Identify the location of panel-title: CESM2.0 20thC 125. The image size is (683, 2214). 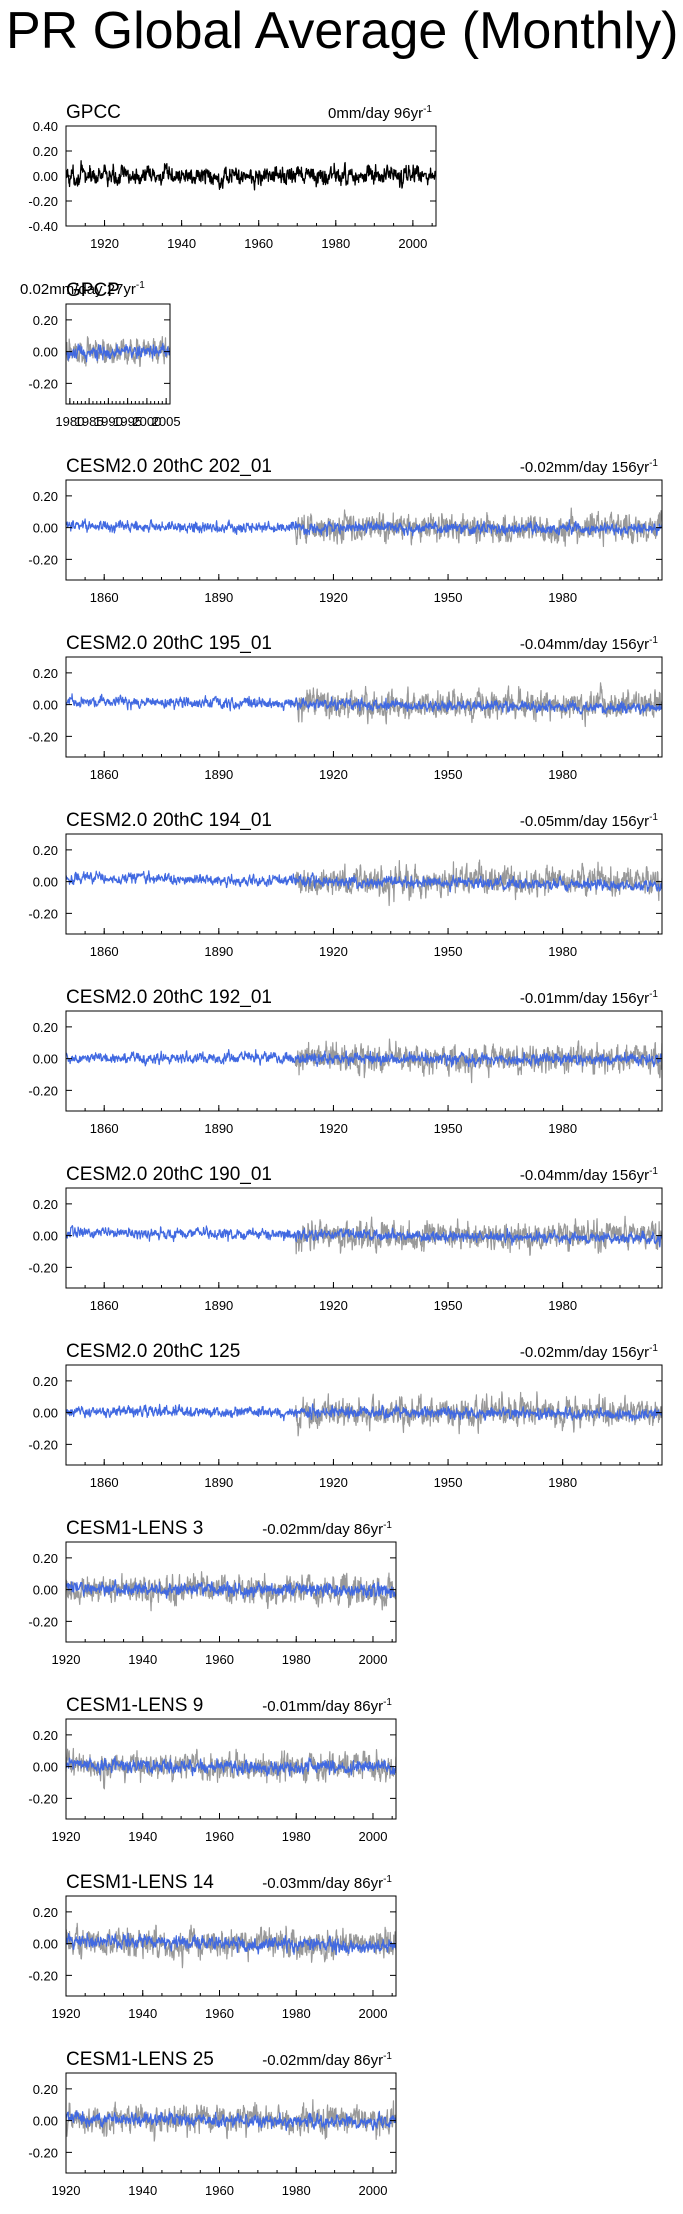
(153, 1351).